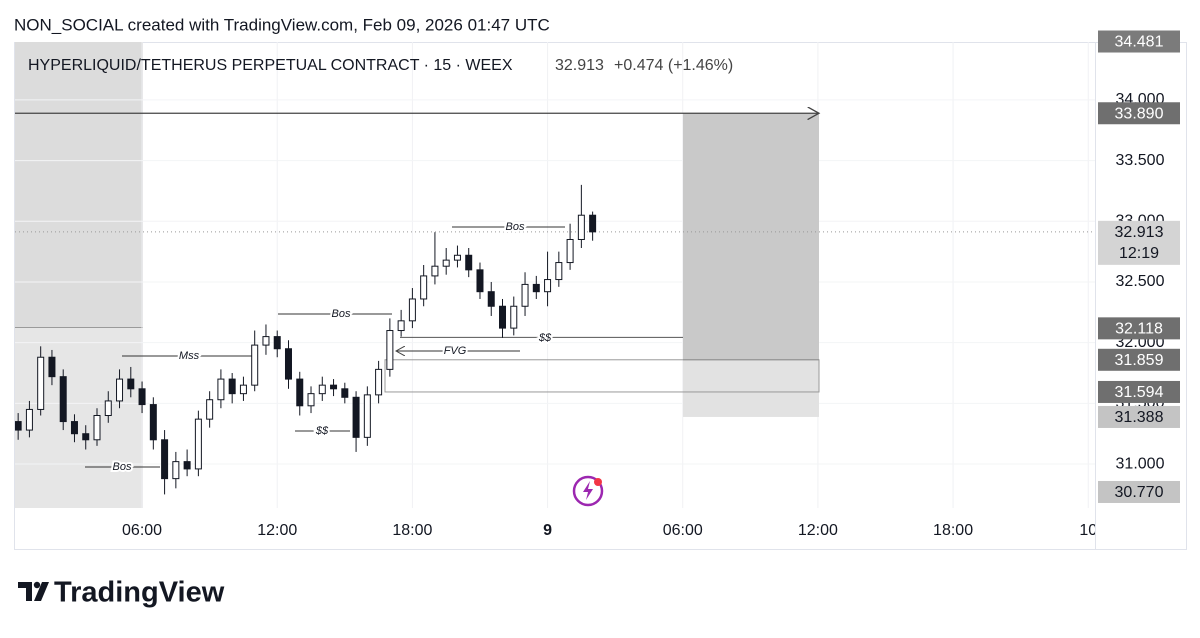 The height and width of the screenshot is (638, 1200). Describe the element at coordinates (1140, 160) in the screenshot. I see `y-tick-label: 33.500` at that location.